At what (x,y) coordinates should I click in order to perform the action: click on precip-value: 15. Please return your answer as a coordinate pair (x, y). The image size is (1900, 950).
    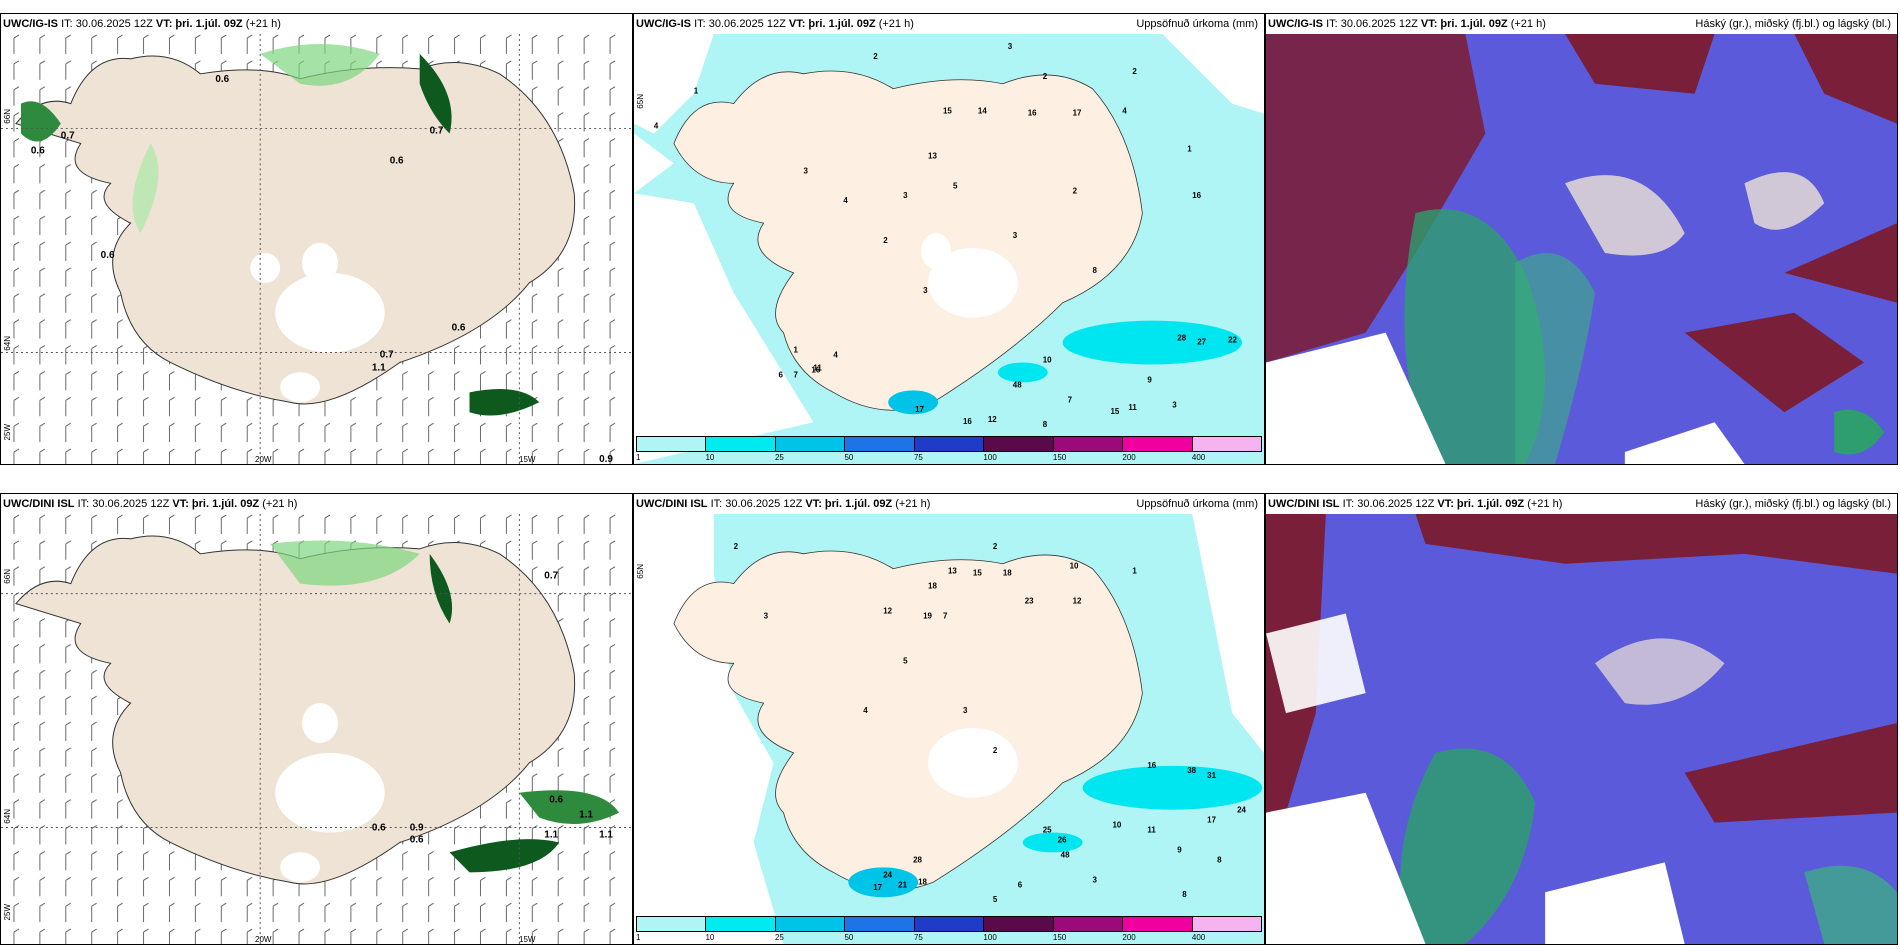
    Looking at the image, I should click on (947, 111).